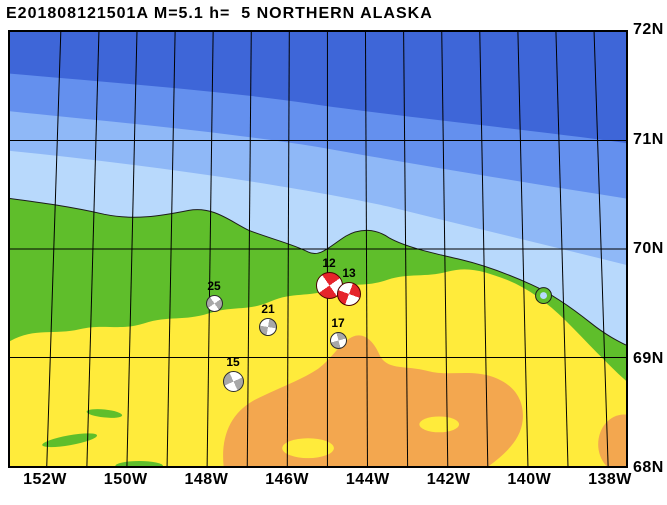 The height and width of the screenshot is (505, 667). I want to click on land-highland-patch, so click(612, 440).